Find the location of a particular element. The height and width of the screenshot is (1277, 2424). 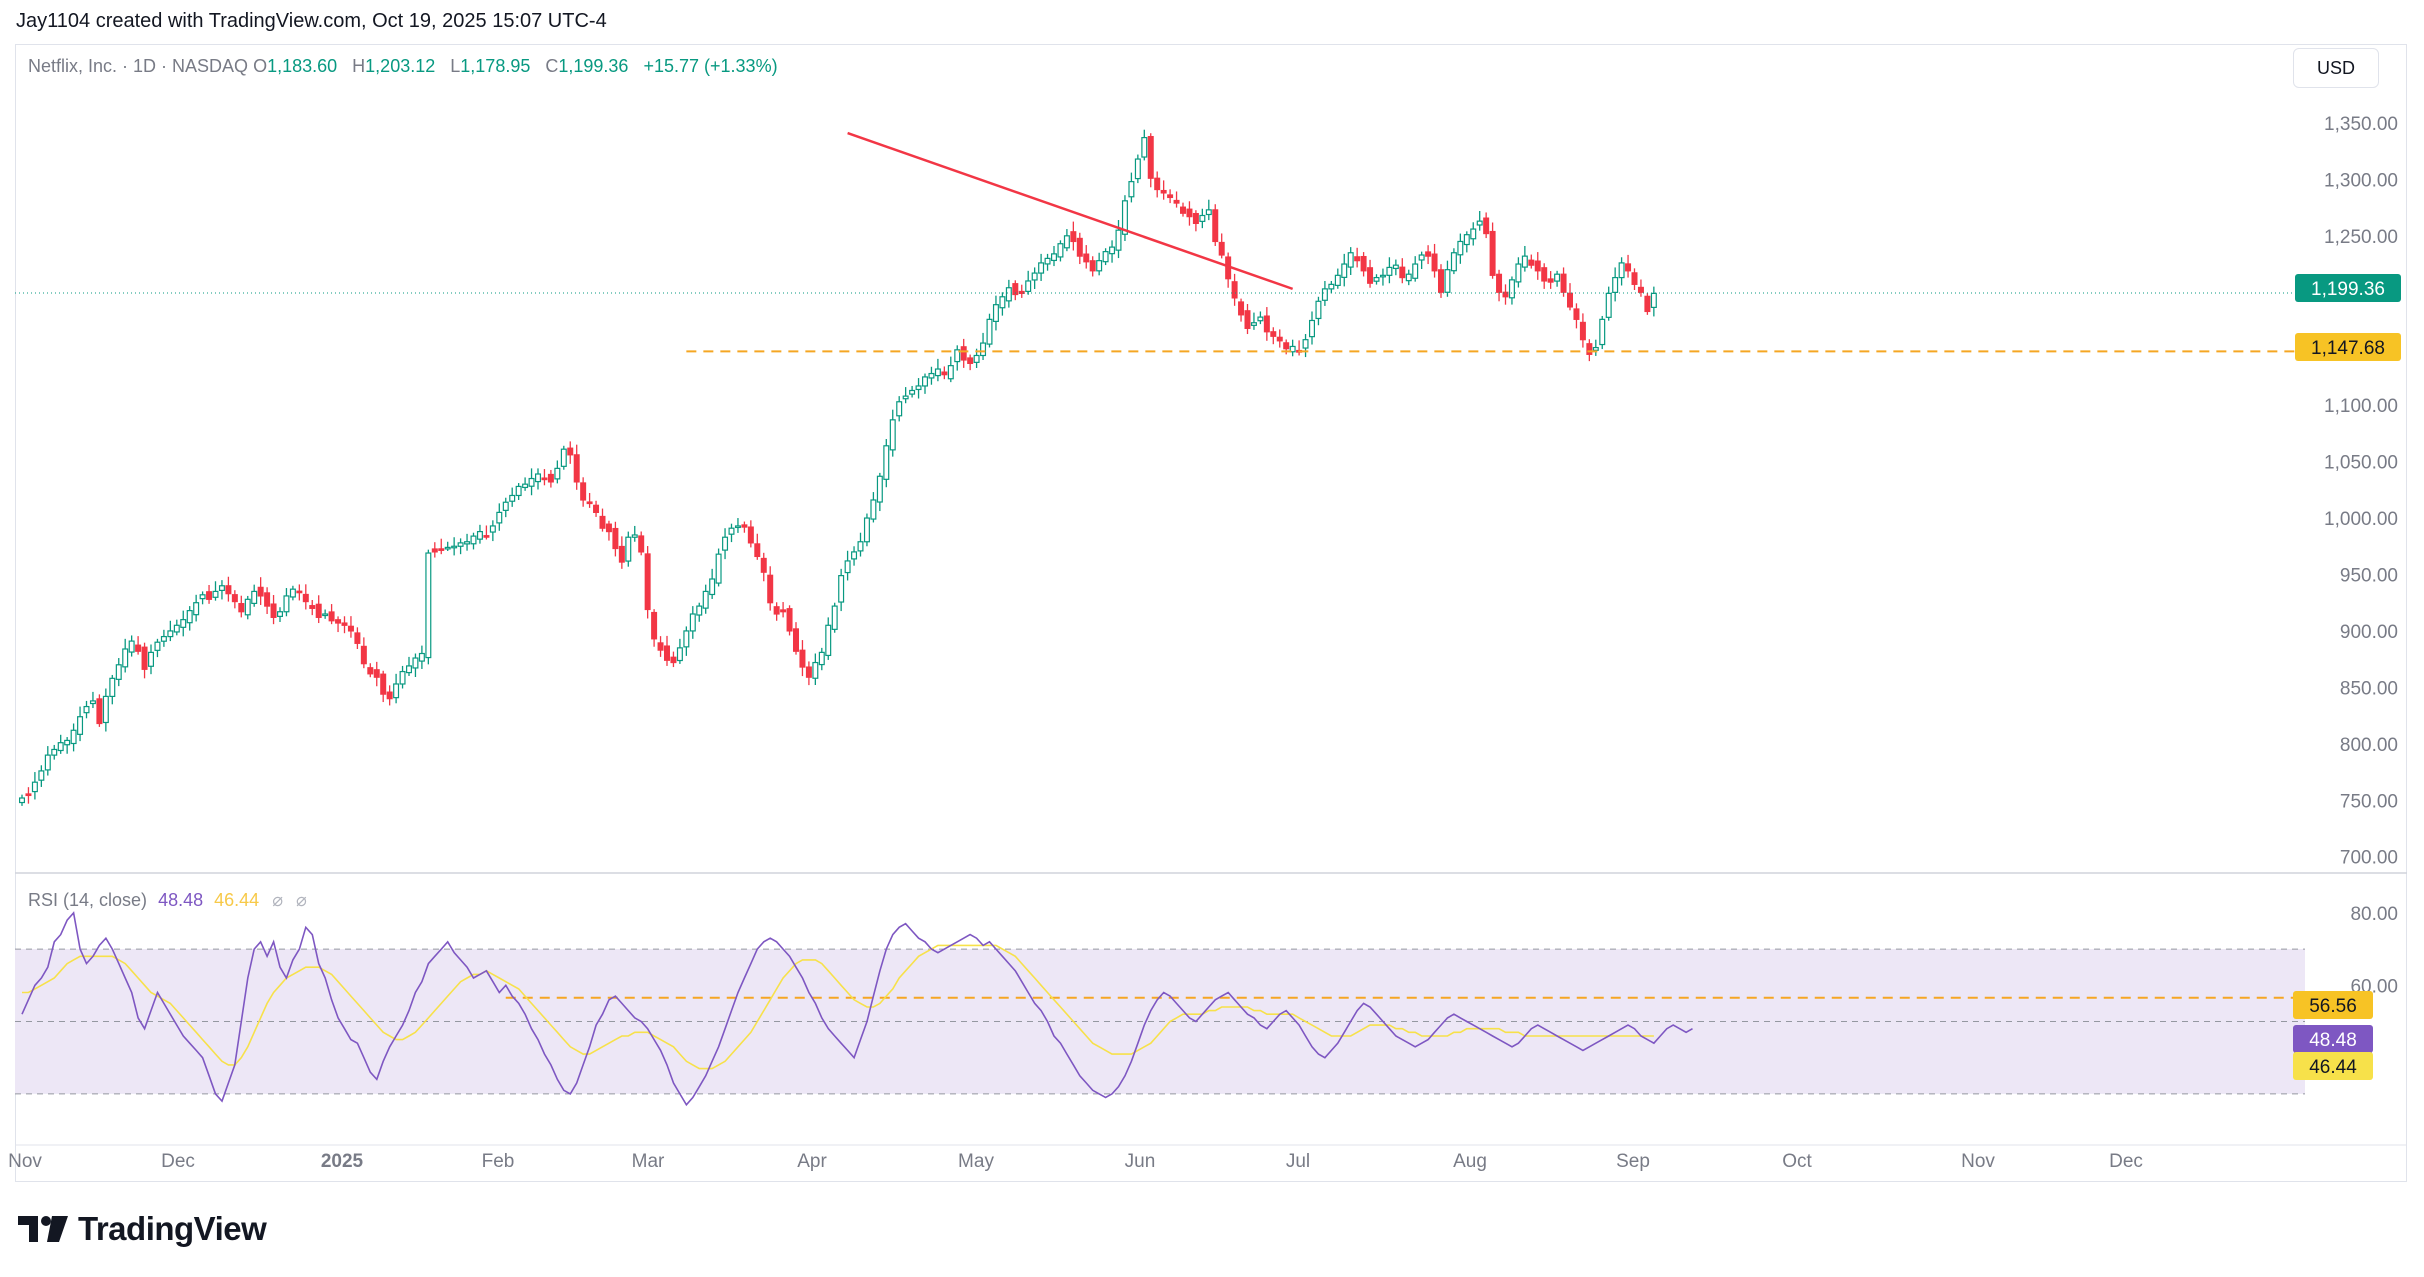

time-tick-label-4: Mar is located at coordinates (648, 1161).